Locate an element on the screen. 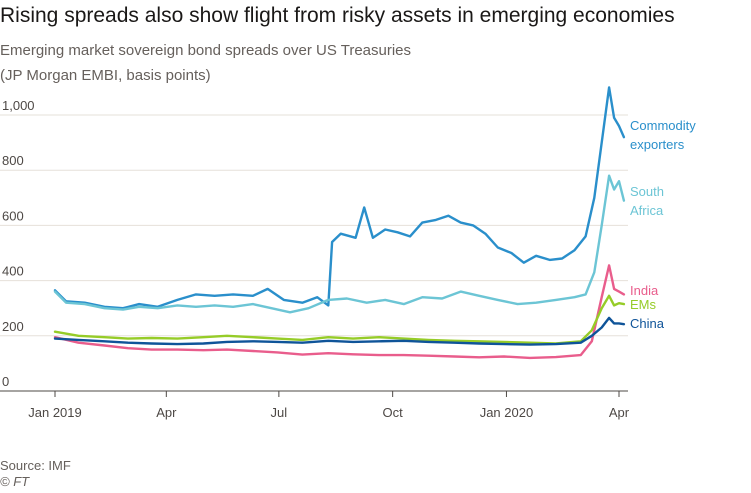 This screenshot has height=493, width=751. y-tick-label: 1,000 is located at coordinates (18, 105).